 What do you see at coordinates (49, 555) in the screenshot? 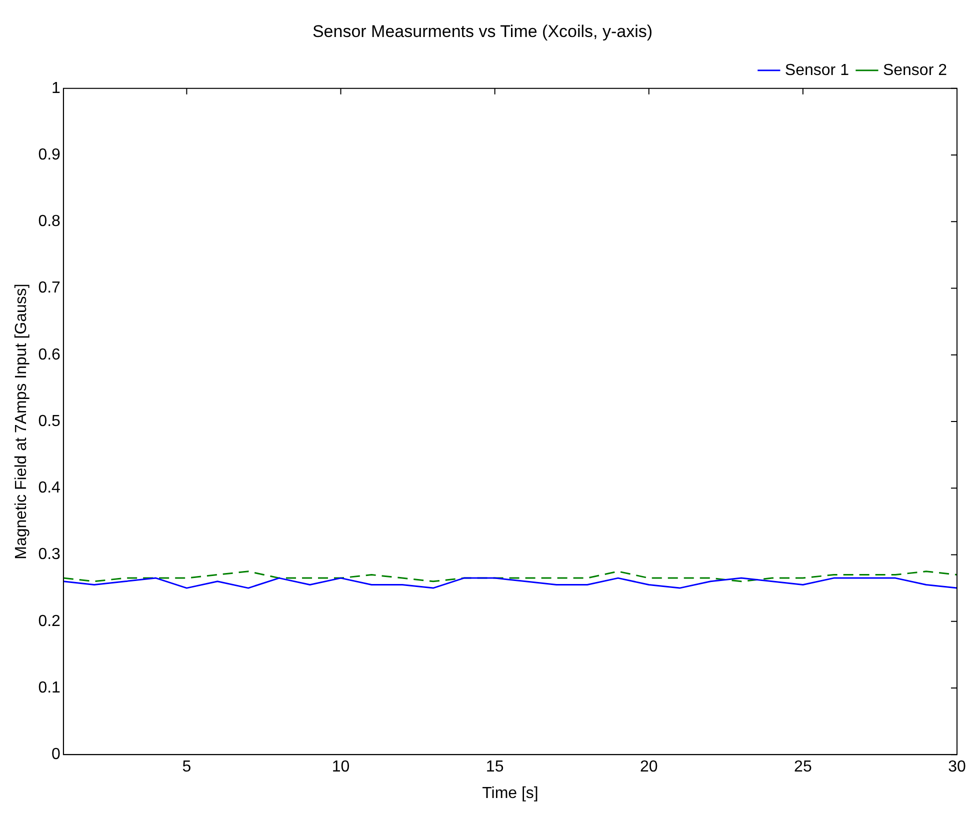
I see `y-tick-label: 0.3` at bounding box center [49, 555].